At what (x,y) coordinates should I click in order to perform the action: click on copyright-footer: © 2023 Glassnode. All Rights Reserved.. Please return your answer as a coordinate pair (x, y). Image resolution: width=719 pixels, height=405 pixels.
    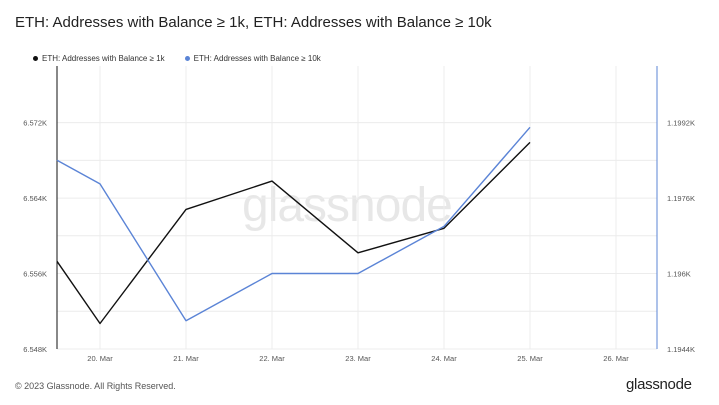
    Looking at the image, I should click on (95, 386).